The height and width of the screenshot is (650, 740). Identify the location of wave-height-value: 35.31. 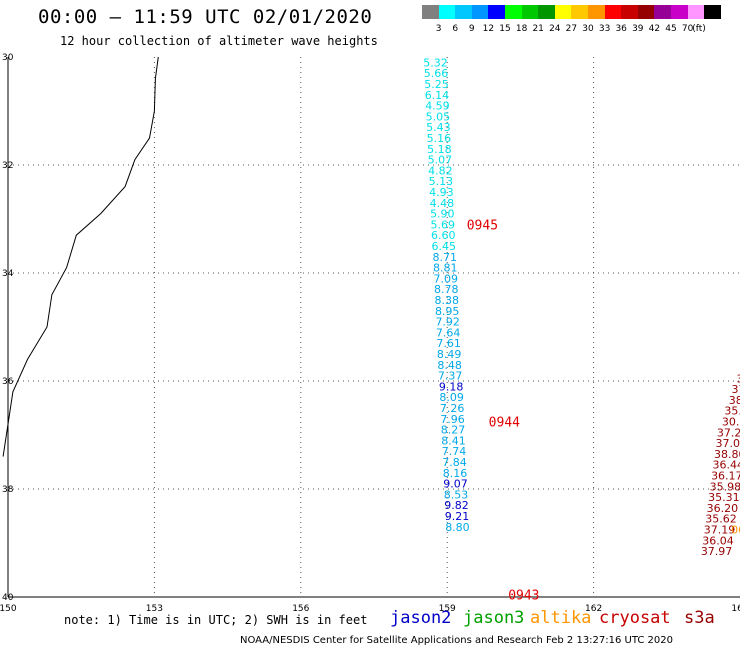
(724, 497).